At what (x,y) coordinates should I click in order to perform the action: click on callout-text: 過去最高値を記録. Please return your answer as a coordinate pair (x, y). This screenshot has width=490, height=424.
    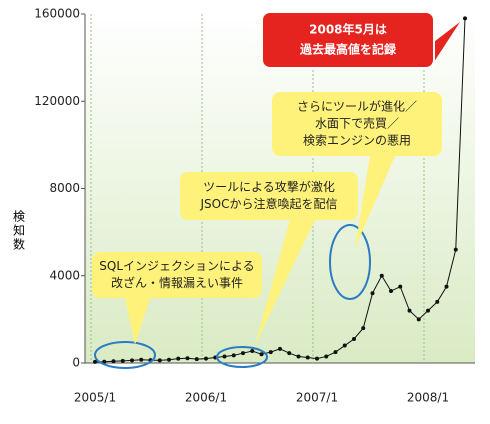
    Looking at the image, I should click on (348, 49).